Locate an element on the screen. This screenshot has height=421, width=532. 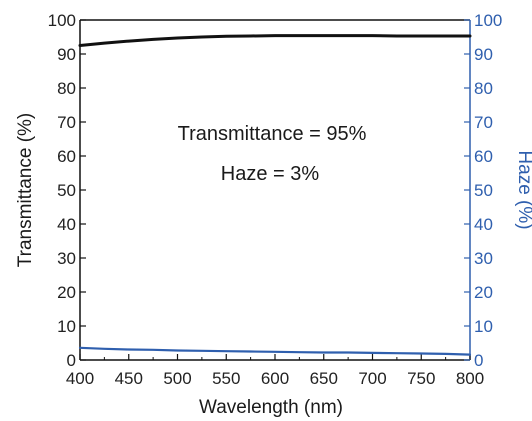
x-tick-label: 650 is located at coordinates (324, 378).